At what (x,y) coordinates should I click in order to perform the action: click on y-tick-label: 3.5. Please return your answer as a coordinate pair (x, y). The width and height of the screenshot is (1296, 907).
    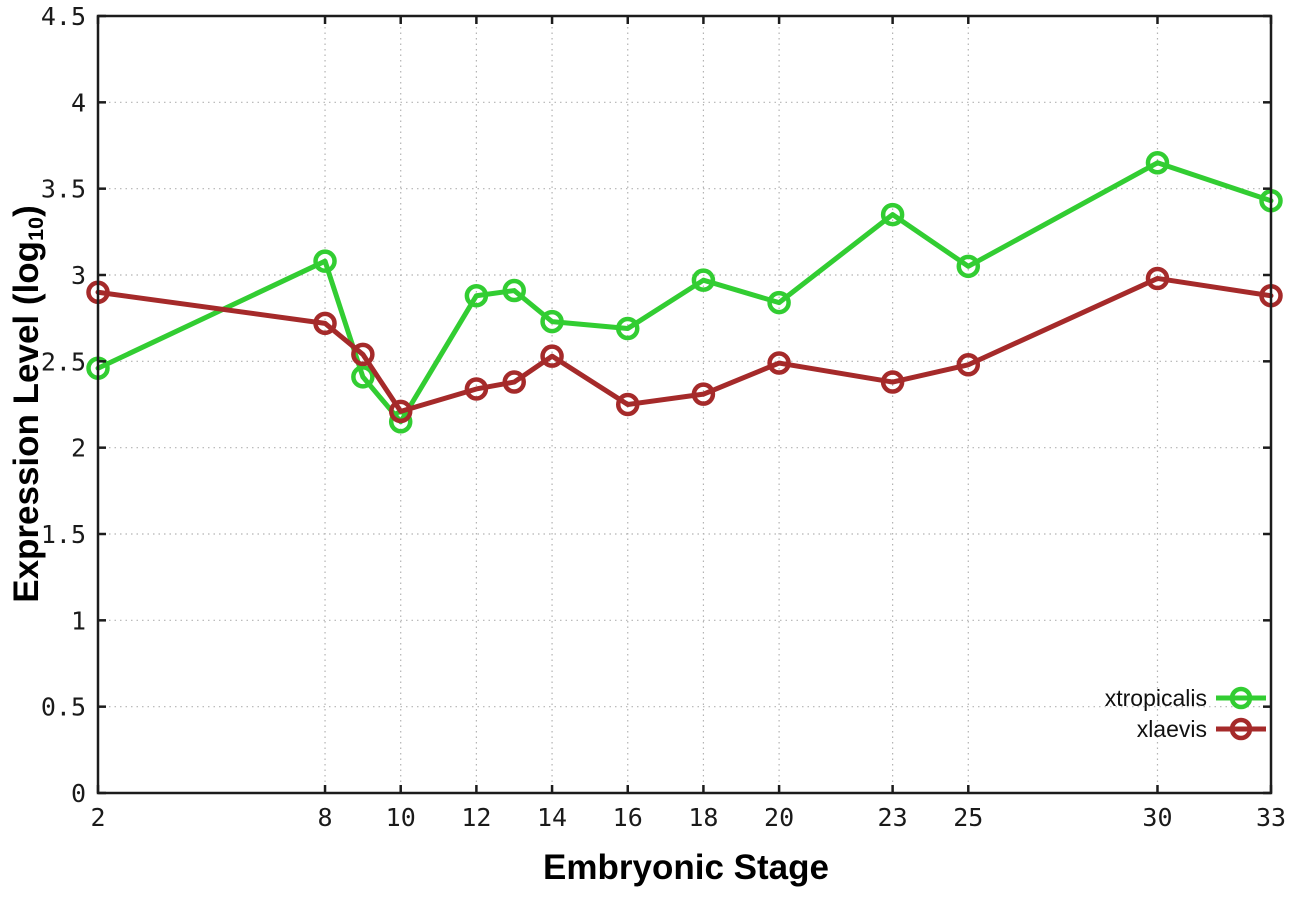
    Looking at the image, I should click on (63, 189).